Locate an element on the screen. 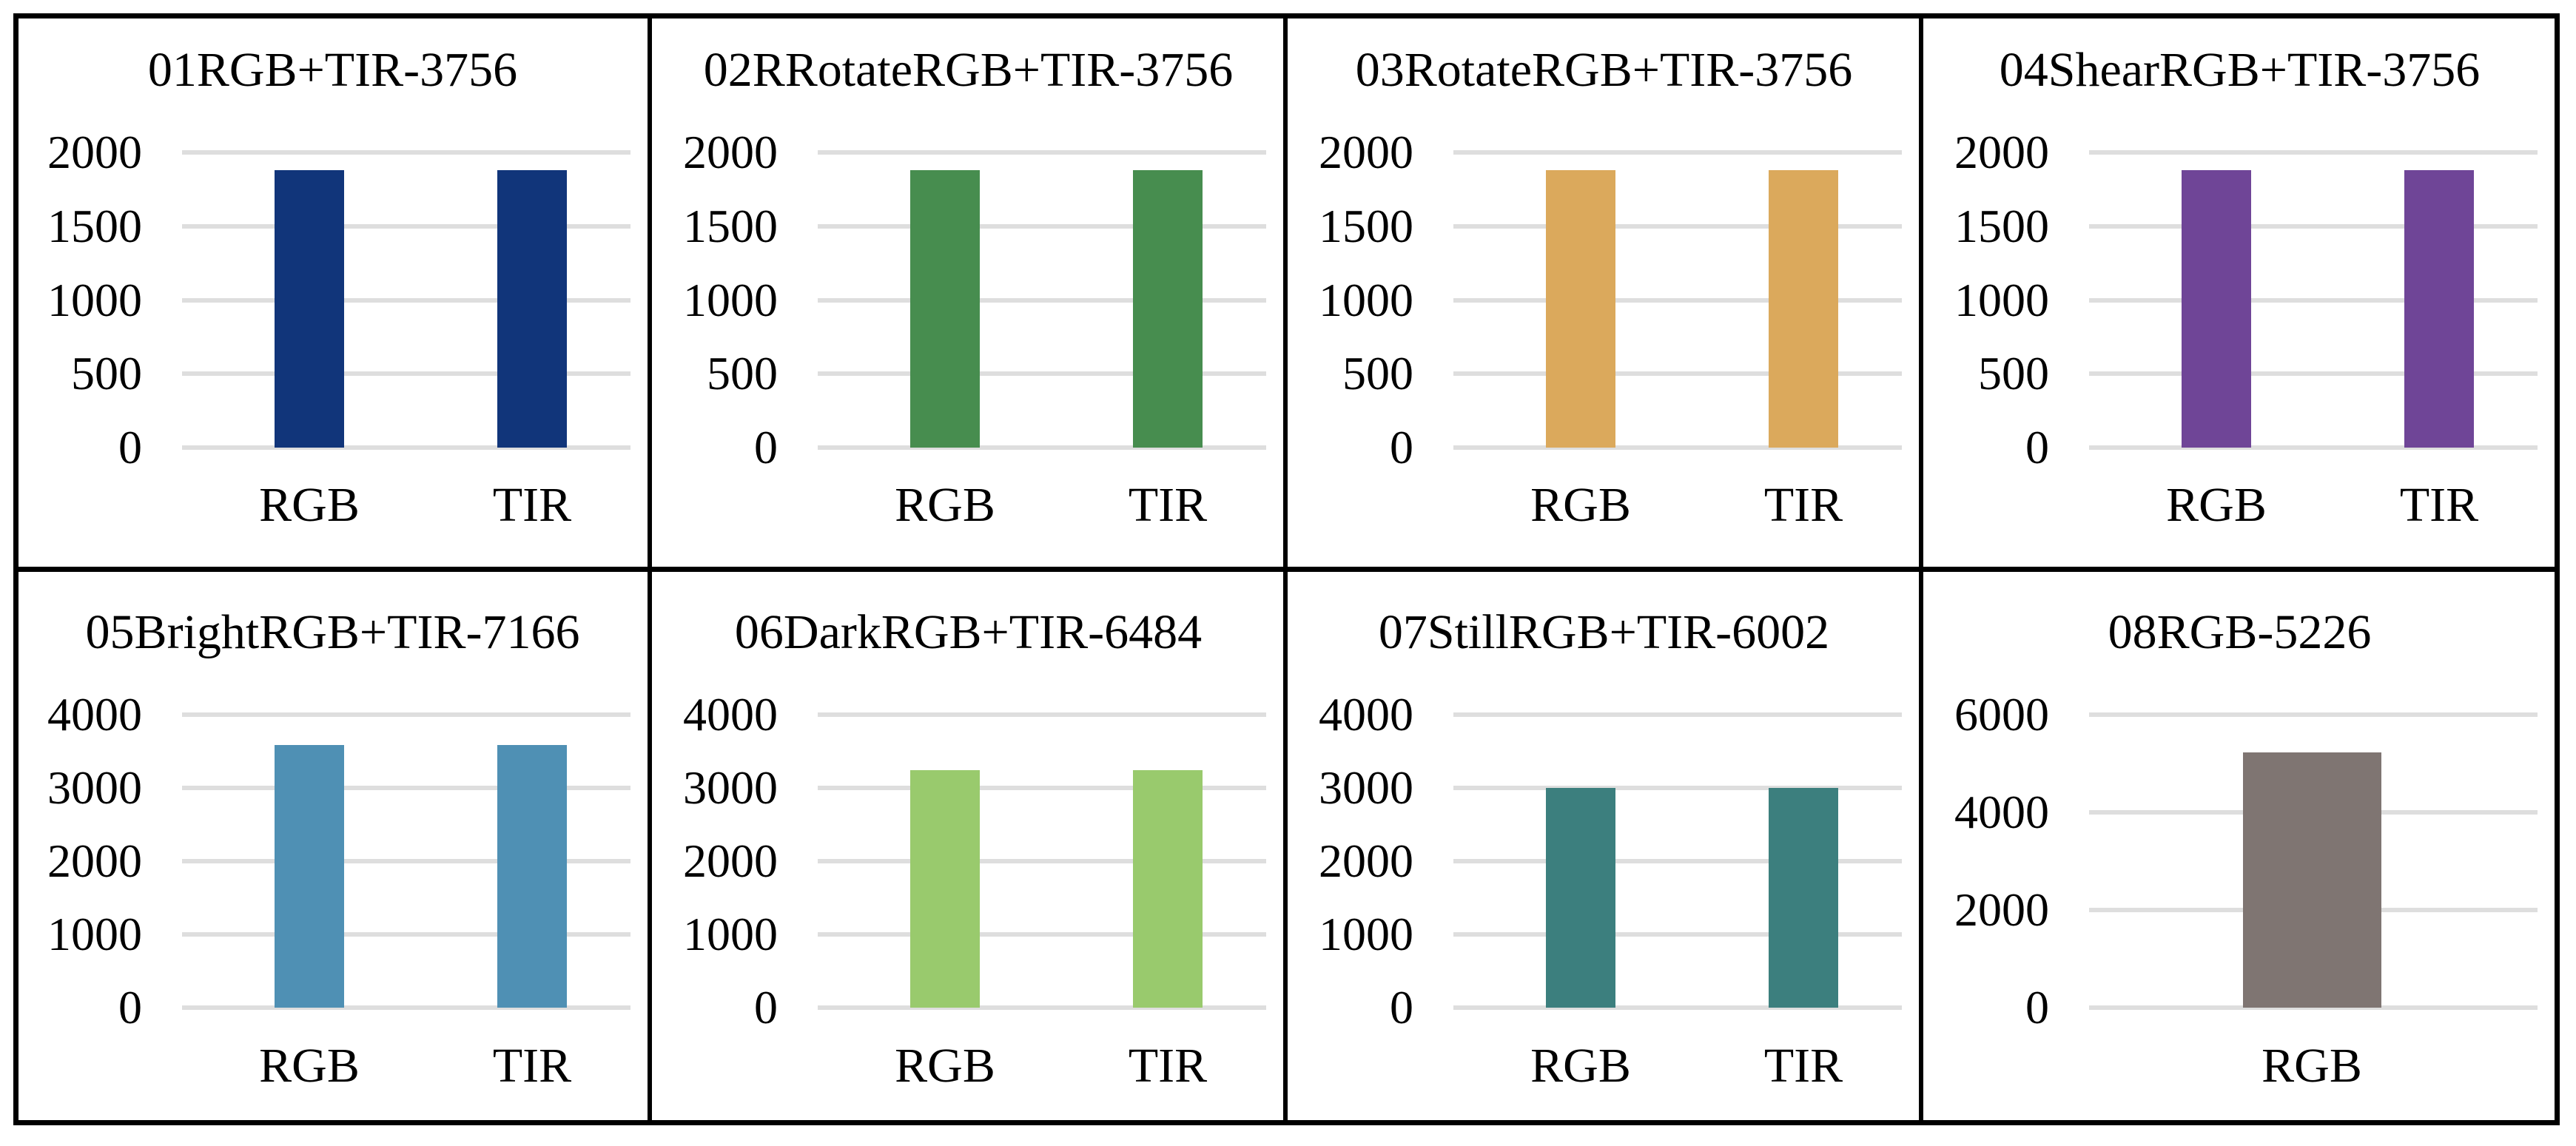  chart-title: 04ShearRGB+TIR-3756 is located at coordinates (2240, 70).